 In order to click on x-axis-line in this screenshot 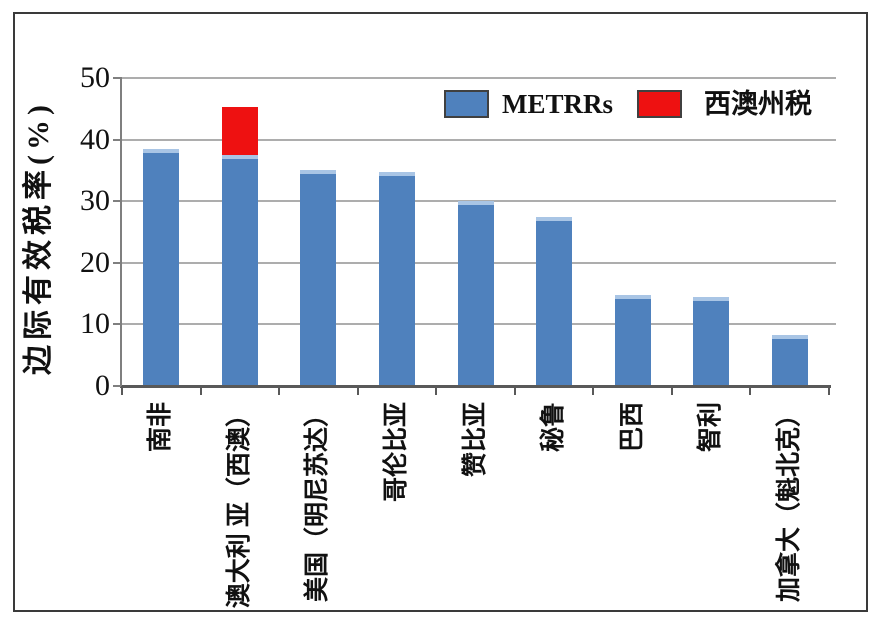, I will do `click(475, 386)`.